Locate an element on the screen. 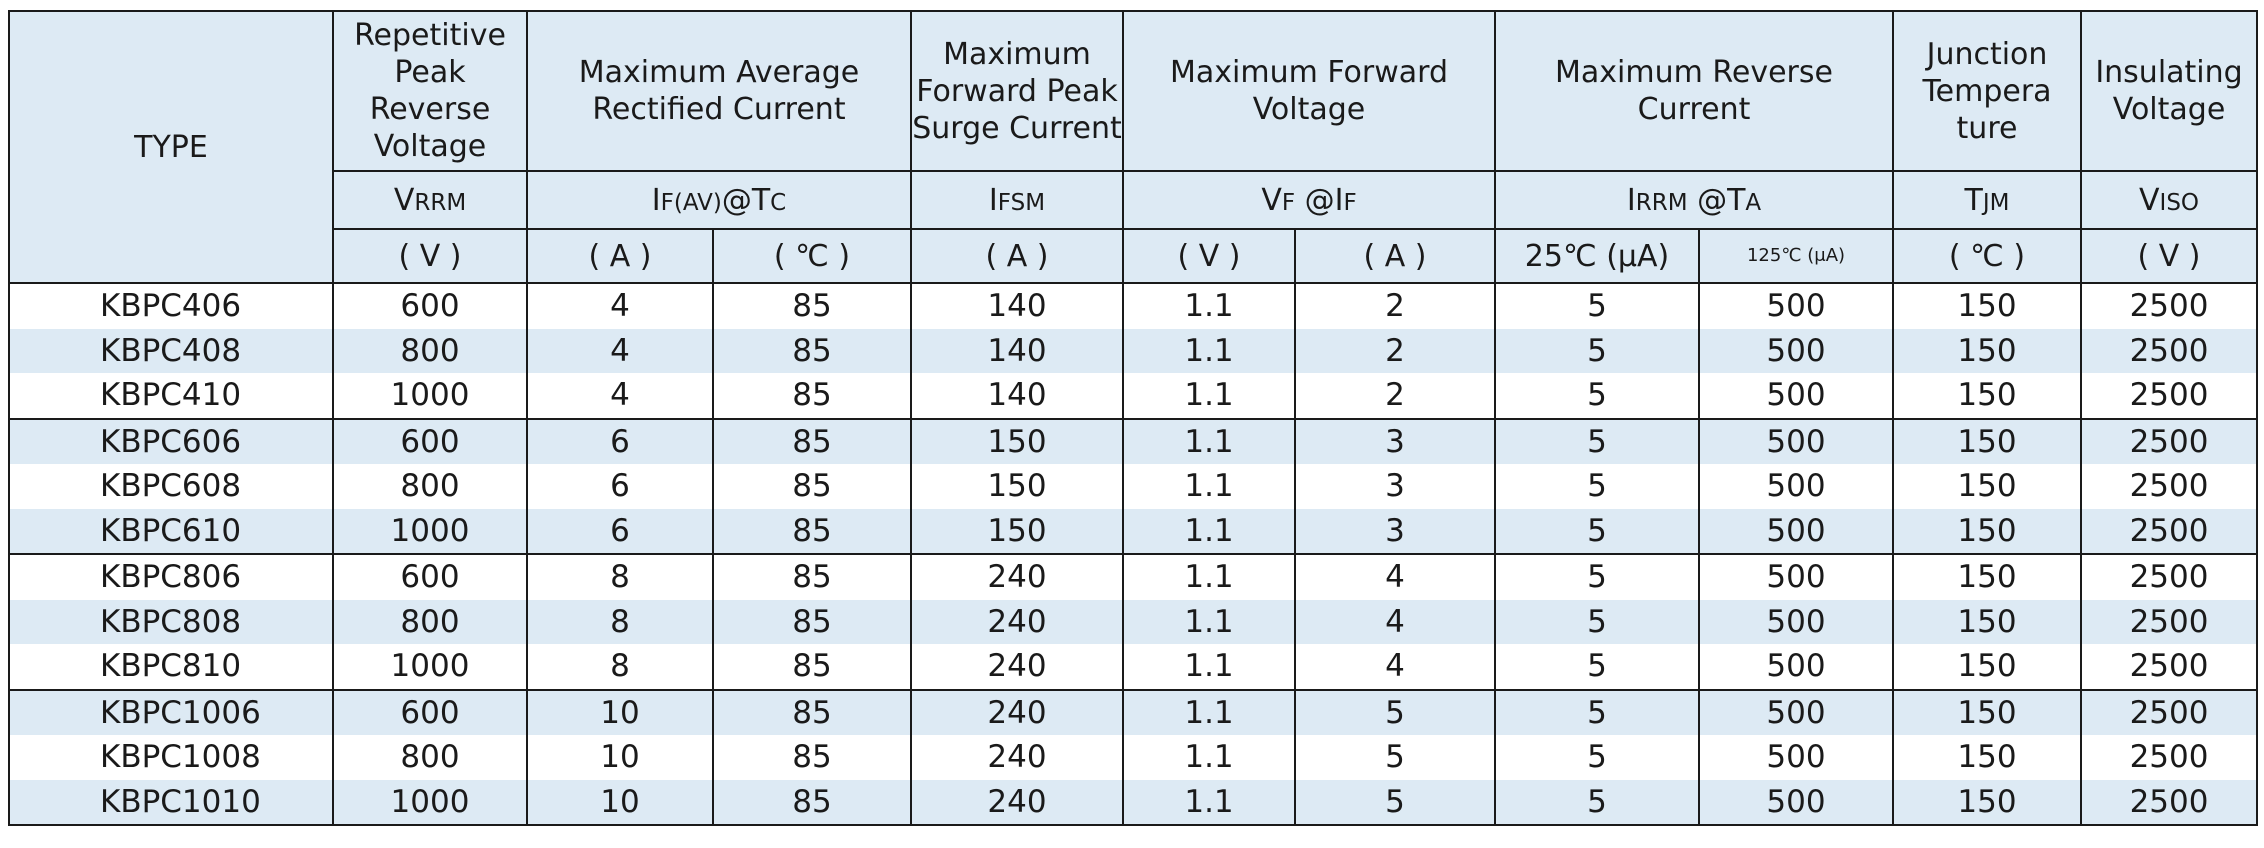 The height and width of the screenshot is (848, 2264). header-type: TYPE is located at coordinates (171, 147).